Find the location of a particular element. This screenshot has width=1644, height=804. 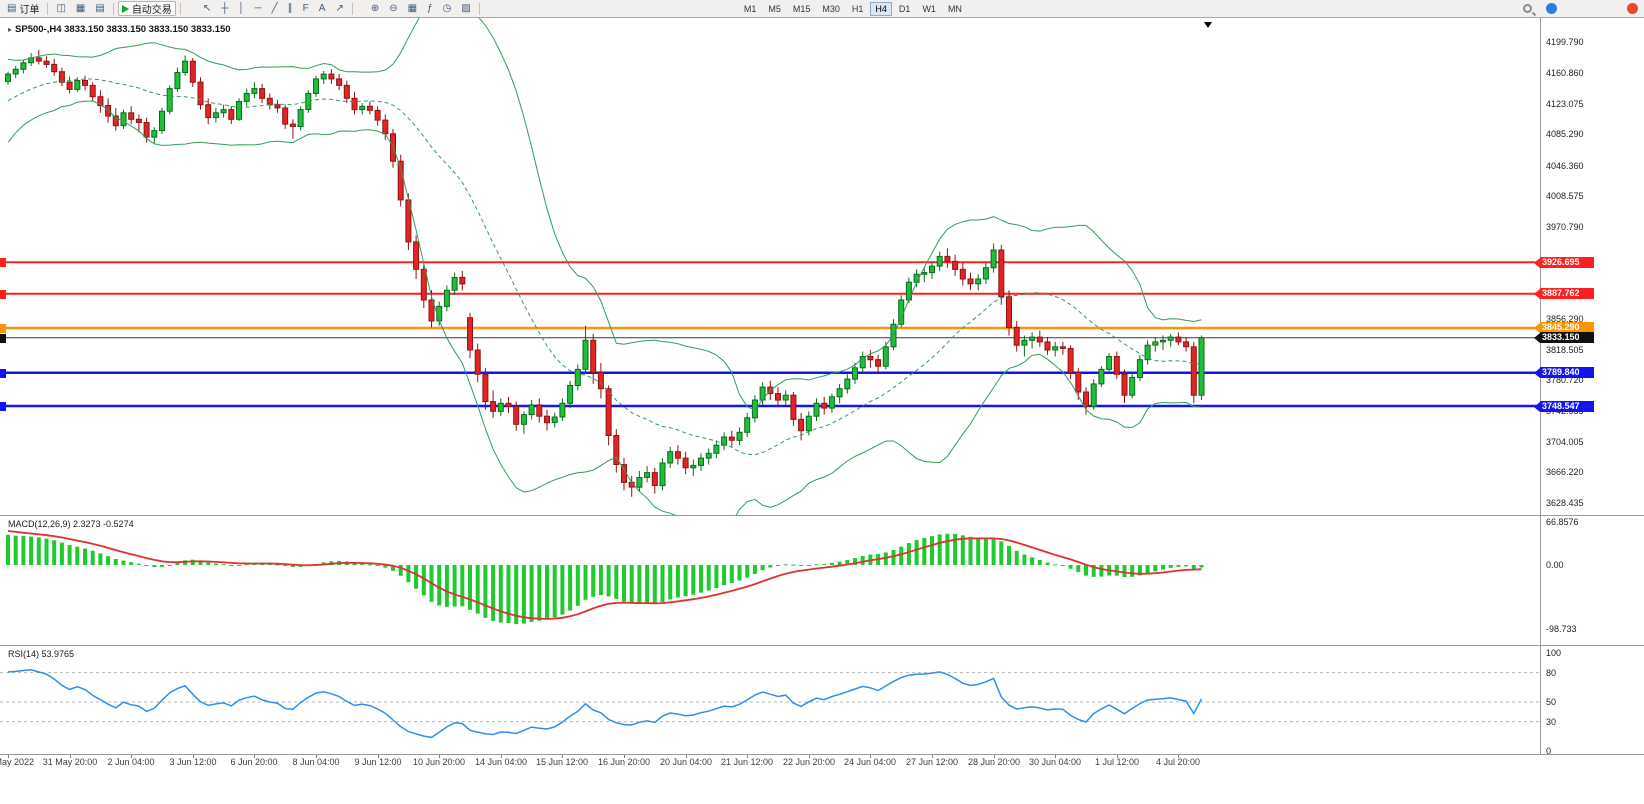

text-button: A is located at coordinates (322, 8).